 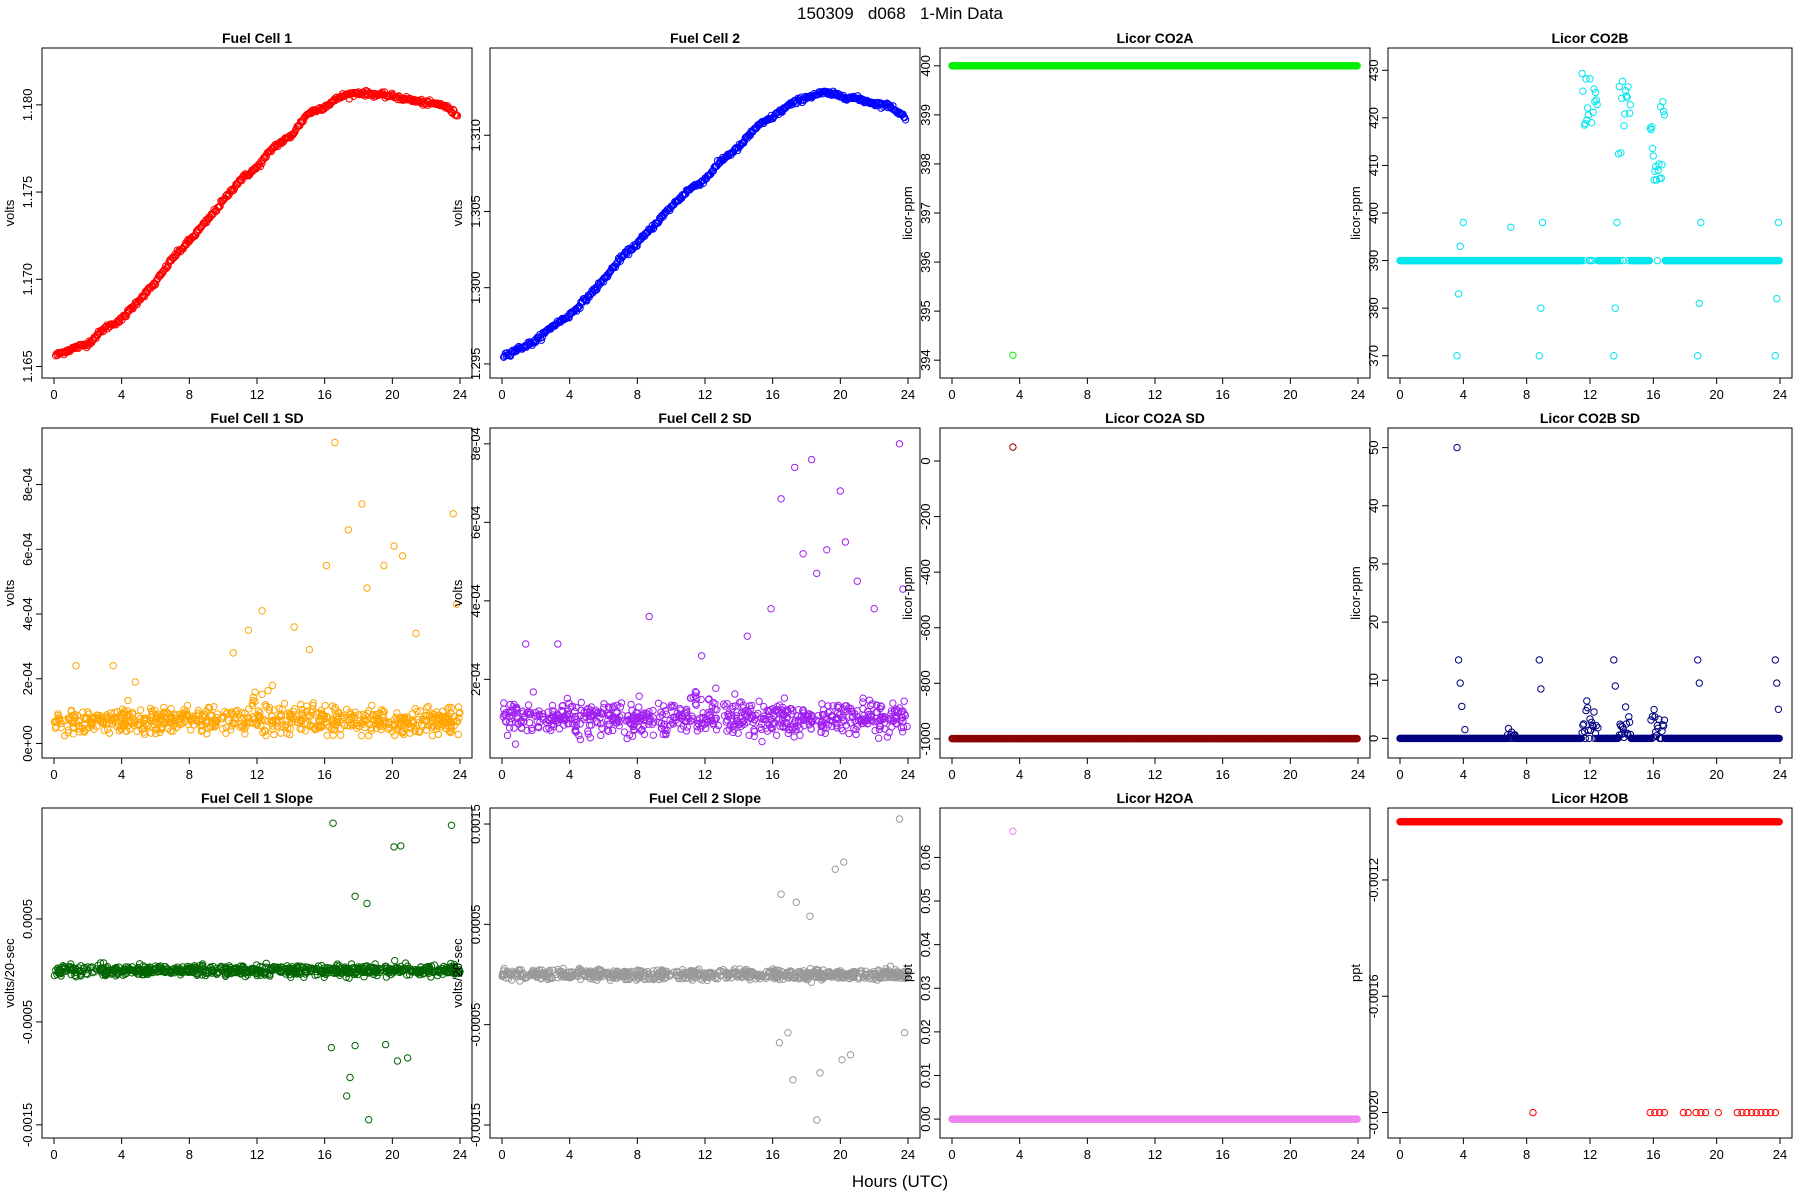 I want to click on co2asd-points, so click(x=1154, y=593).